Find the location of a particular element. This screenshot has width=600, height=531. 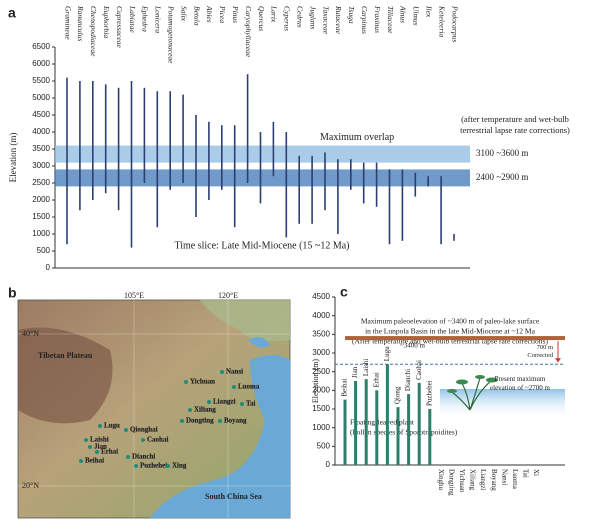

taxon-label: Lonicera is located at coordinates (158, 19).